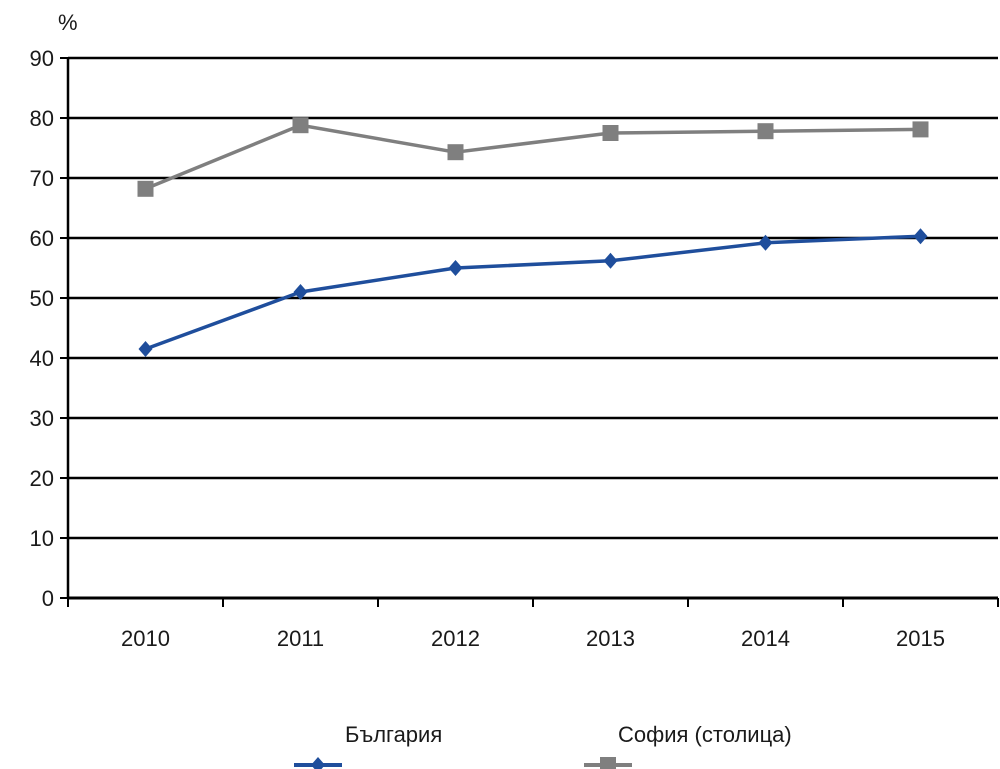 The height and width of the screenshot is (769, 1000). Describe the element at coordinates (393, 734) in the screenshot. I see `legend-label: България` at that location.